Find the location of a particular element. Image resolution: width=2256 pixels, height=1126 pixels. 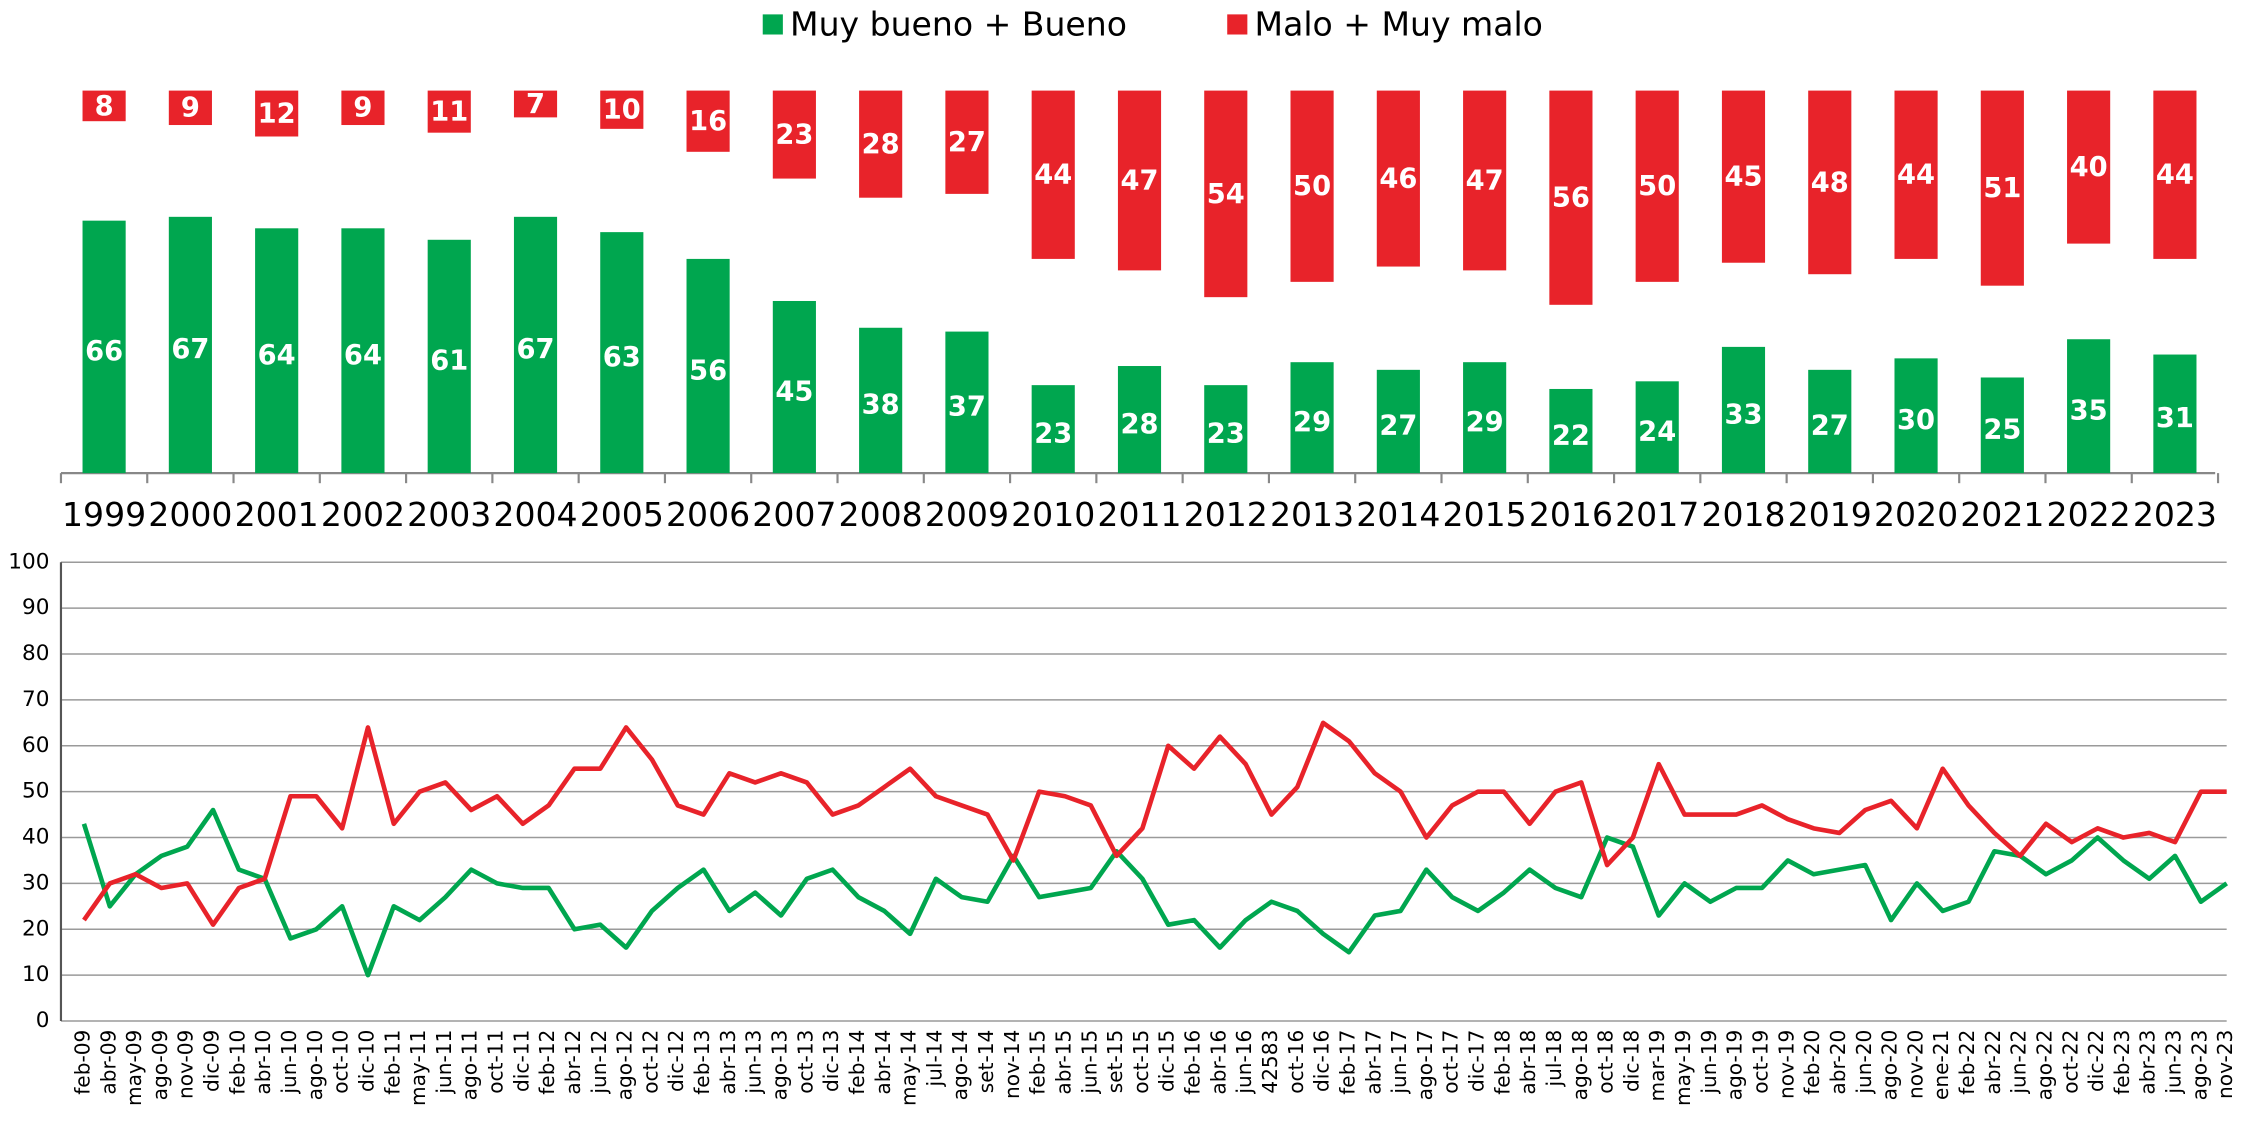

y-tick-label: 20 is located at coordinates (35, 928).